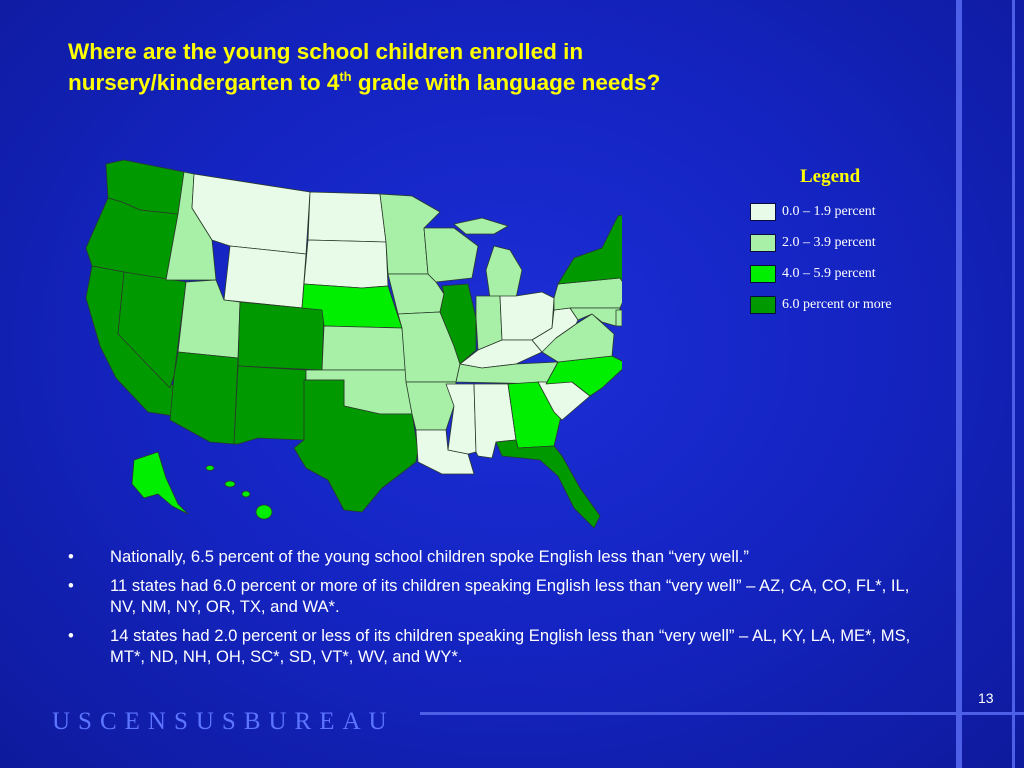 The height and width of the screenshot is (768, 1024). I want to click on legend-item-3: 4.0 – 5.9 percent, so click(850, 273).